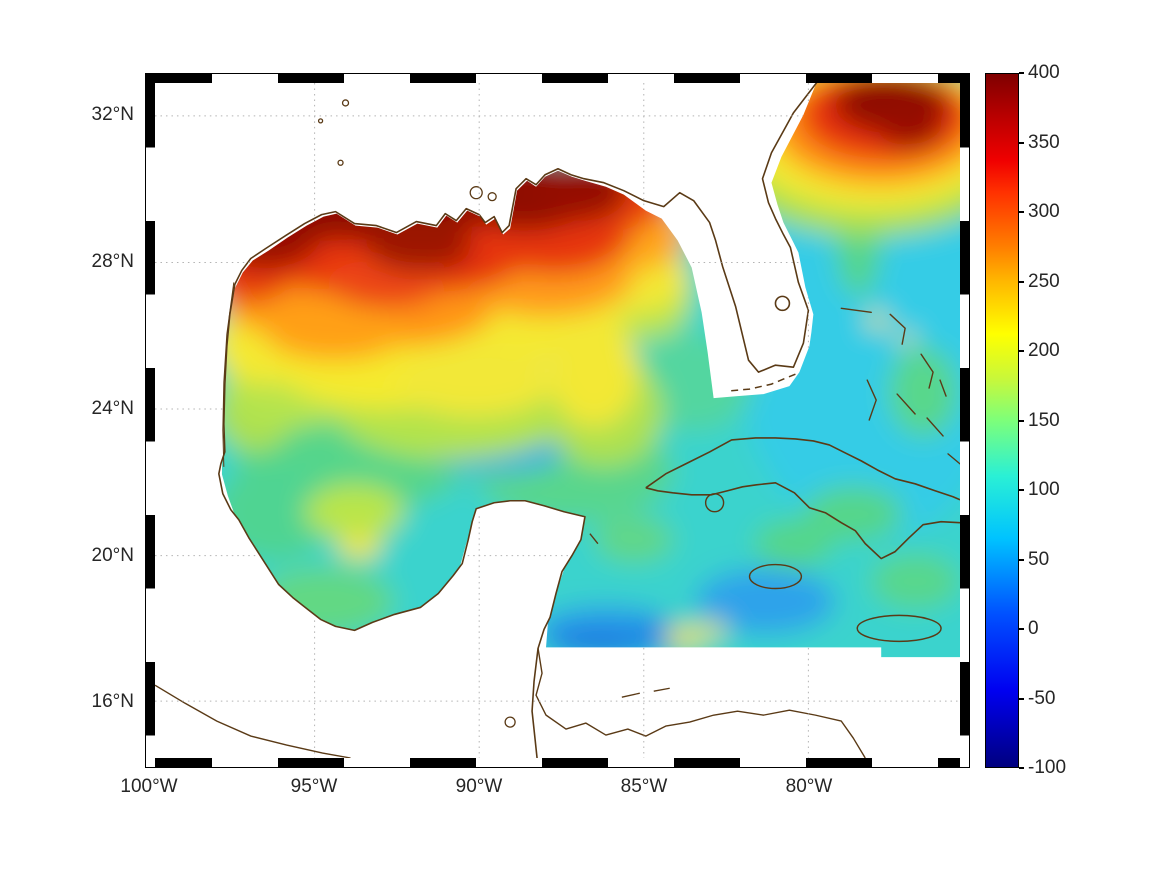 The height and width of the screenshot is (875, 1167). What do you see at coordinates (1039, 559) in the screenshot?
I see `colorbar-tick-label: 50` at bounding box center [1039, 559].